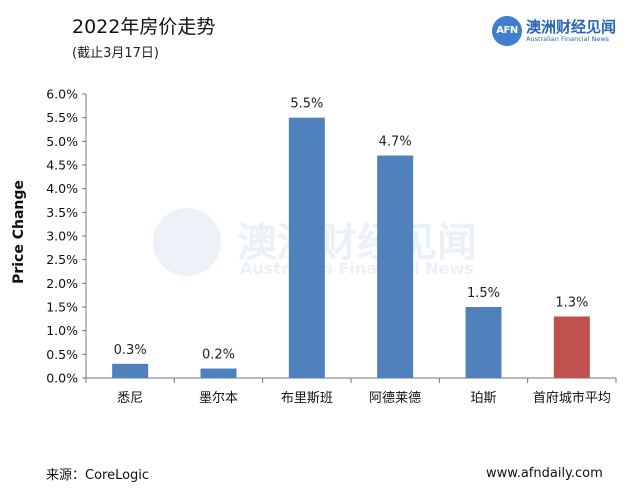 This screenshot has height=496, width=632. I want to click on category-label: 阿德莱德, so click(395, 398).